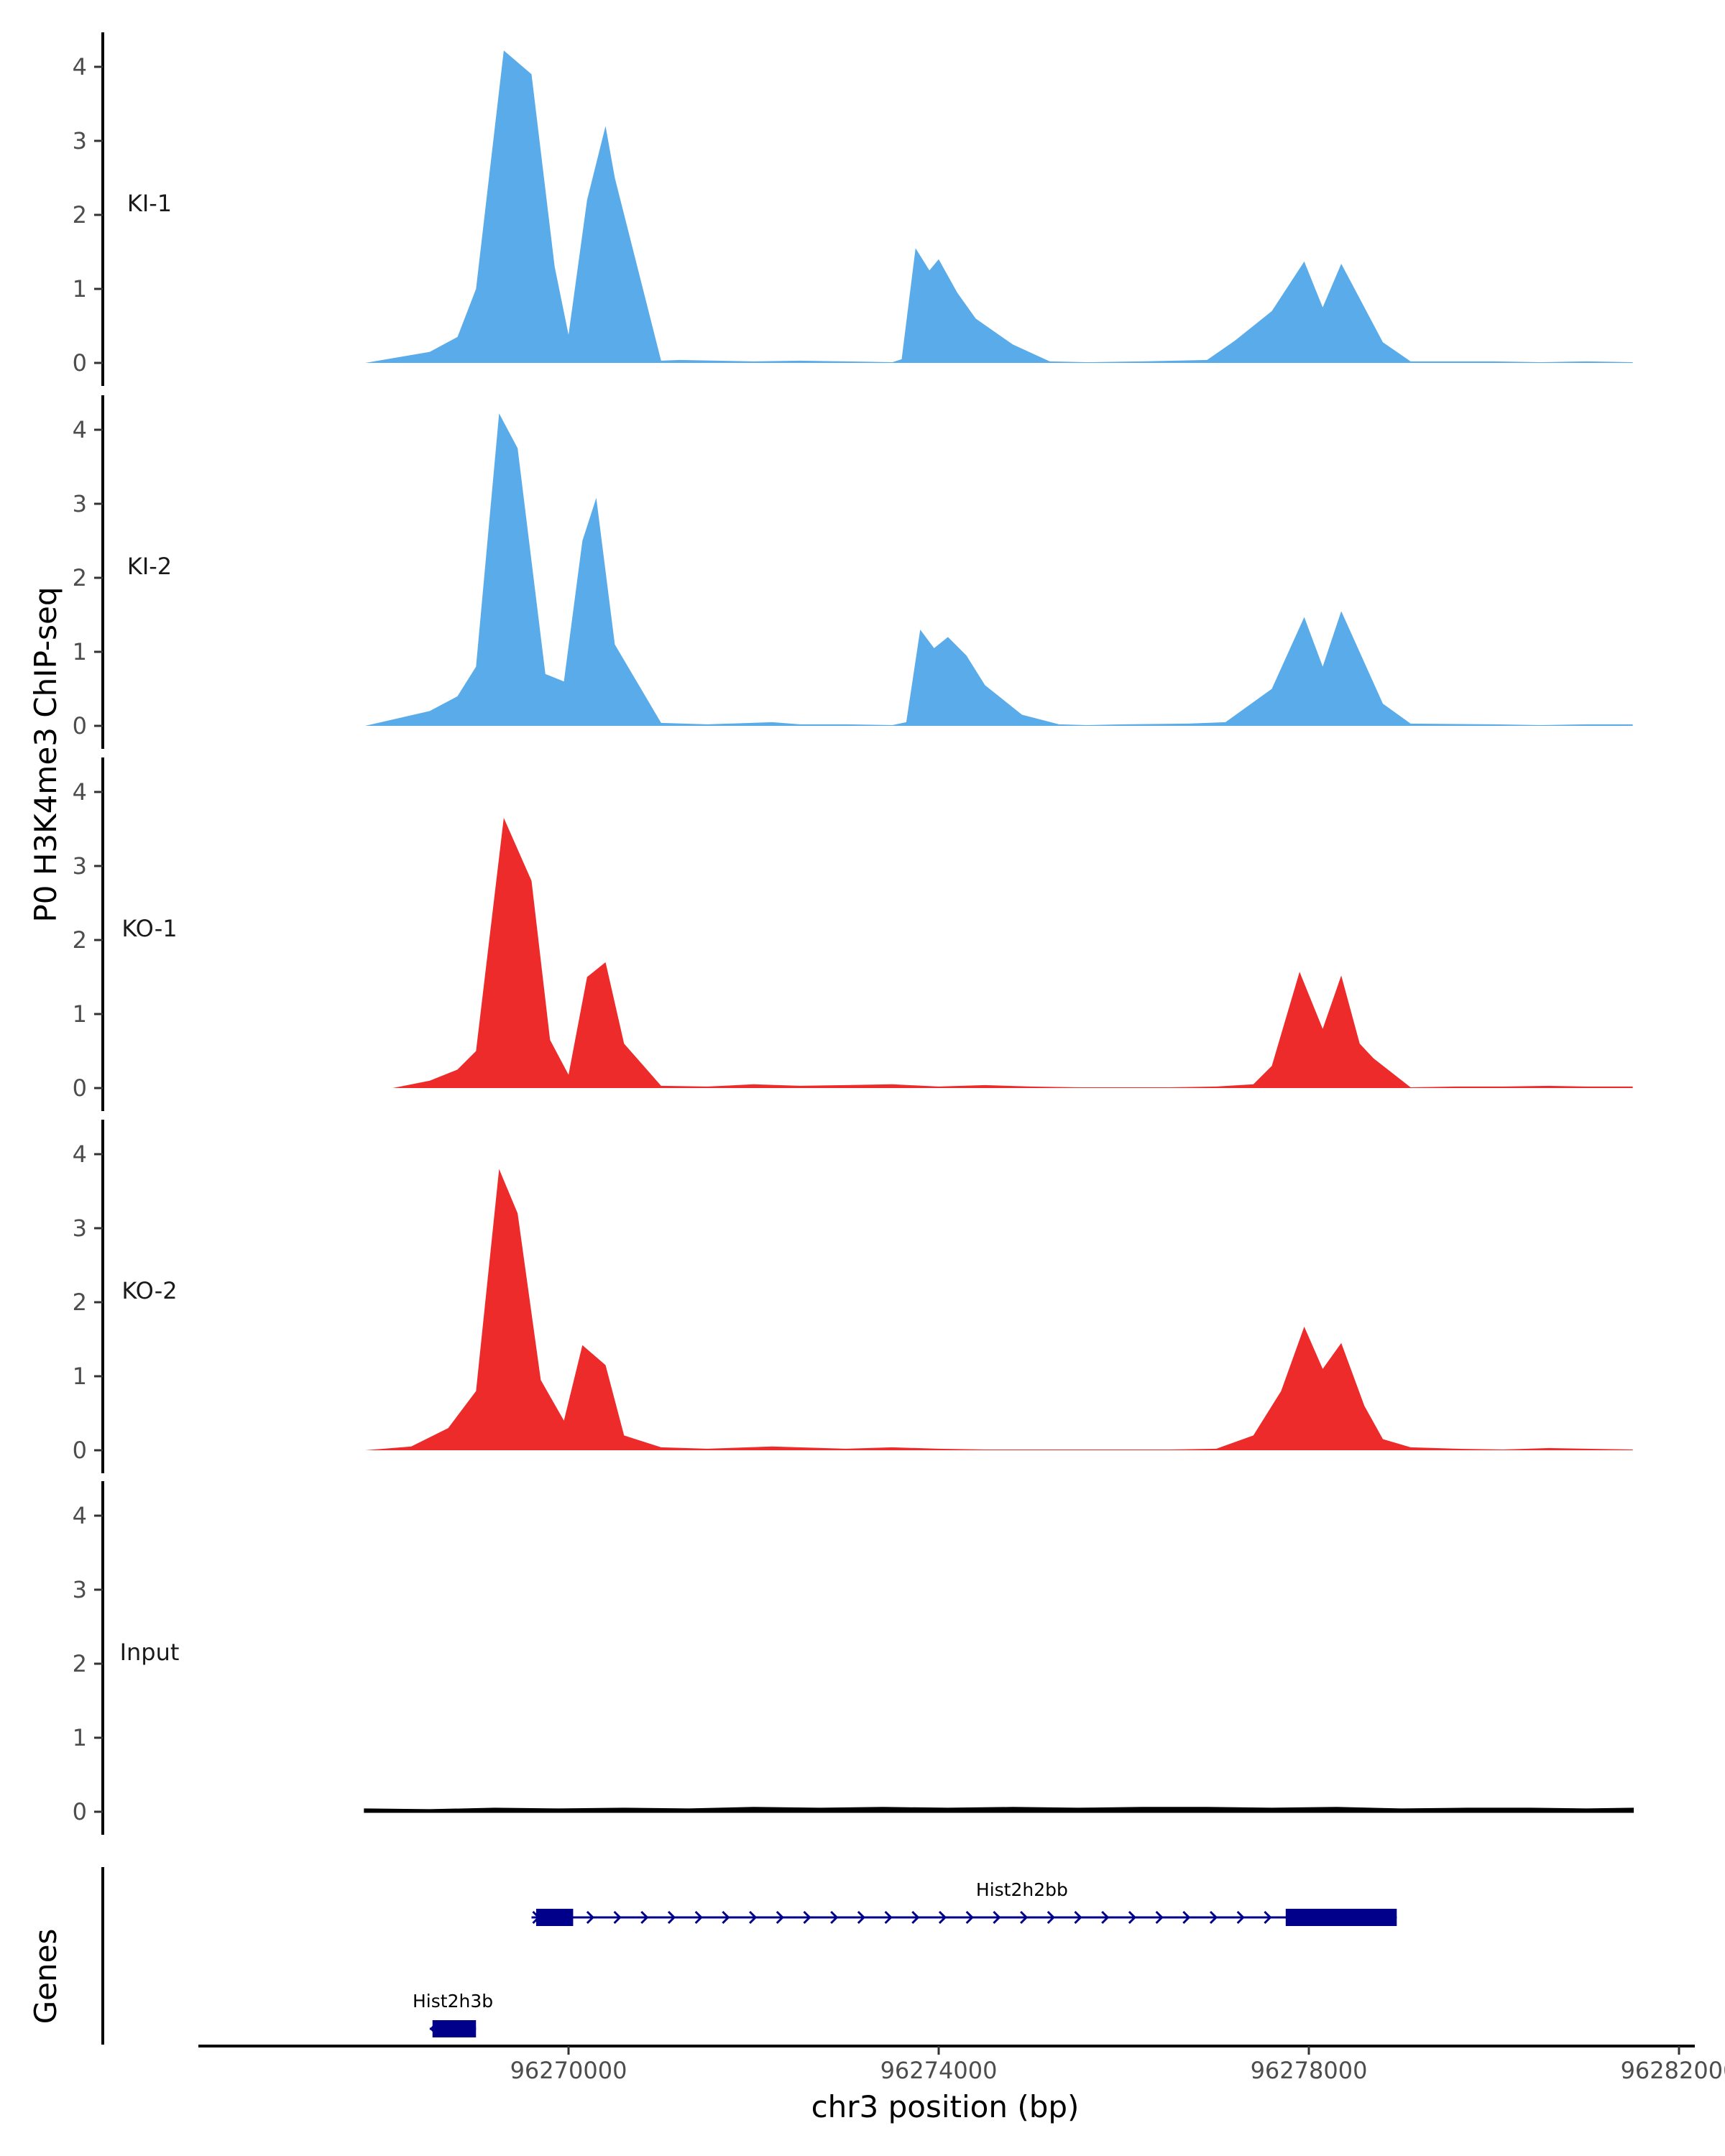 The height and width of the screenshot is (2156, 1725). What do you see at coordinates (149, 566) in the screenshot?
I see `track-label: KI-2` at bounding box center [149, 566].